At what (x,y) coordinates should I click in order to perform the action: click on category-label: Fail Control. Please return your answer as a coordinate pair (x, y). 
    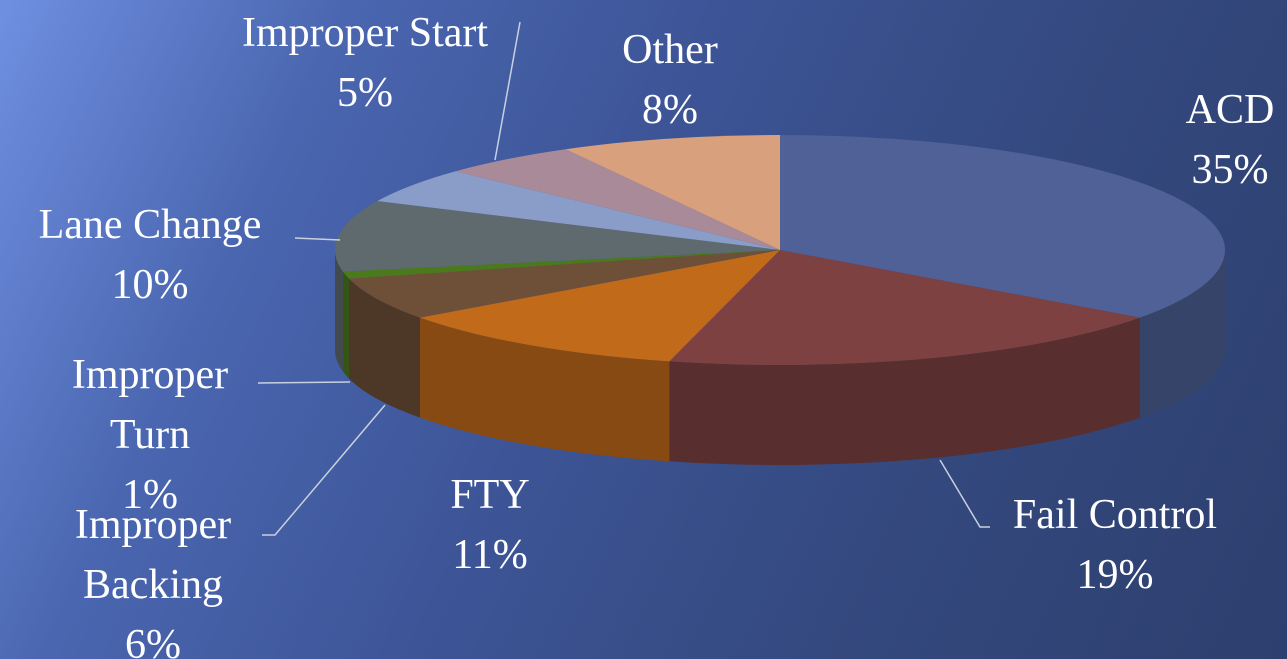
    Looking at the image, I should click on (1115, 515).